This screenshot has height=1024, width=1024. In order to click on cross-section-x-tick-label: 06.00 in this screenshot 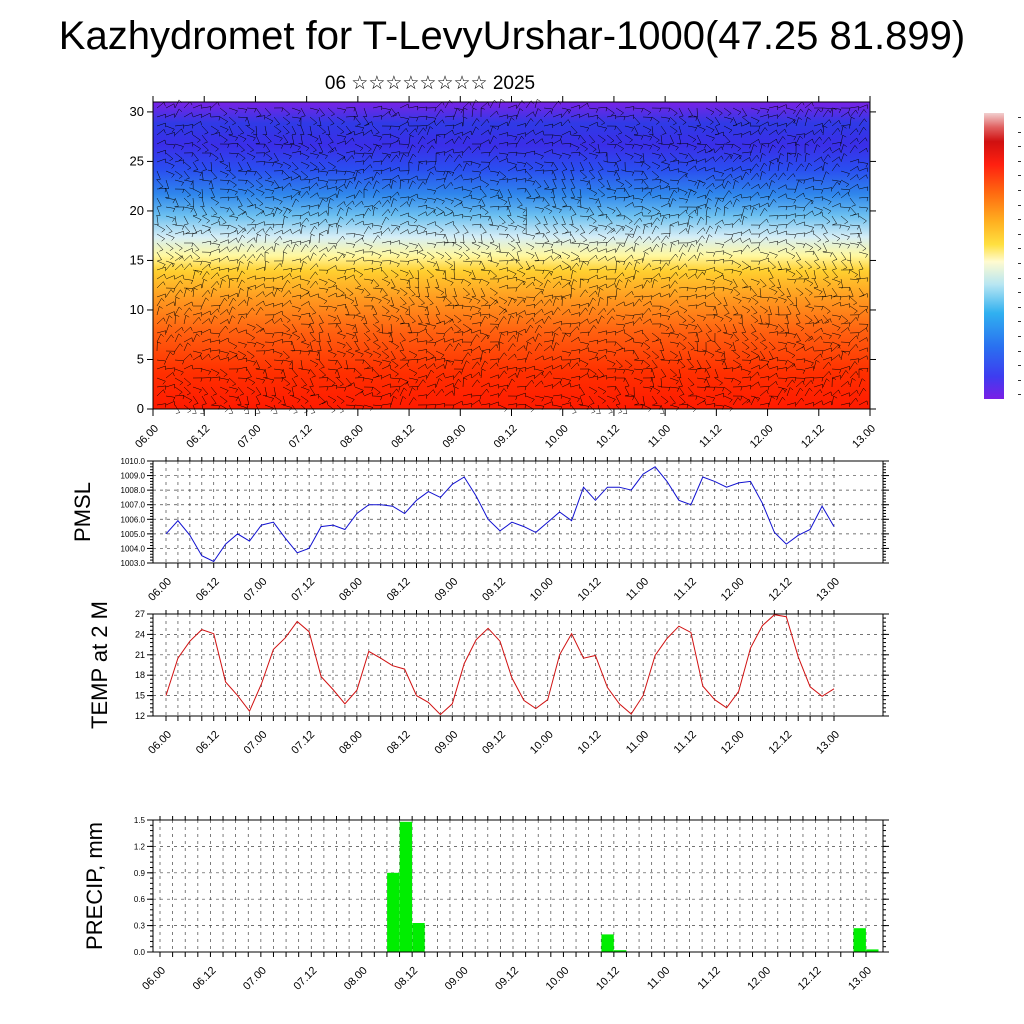, I will do `click(147, 437)`.